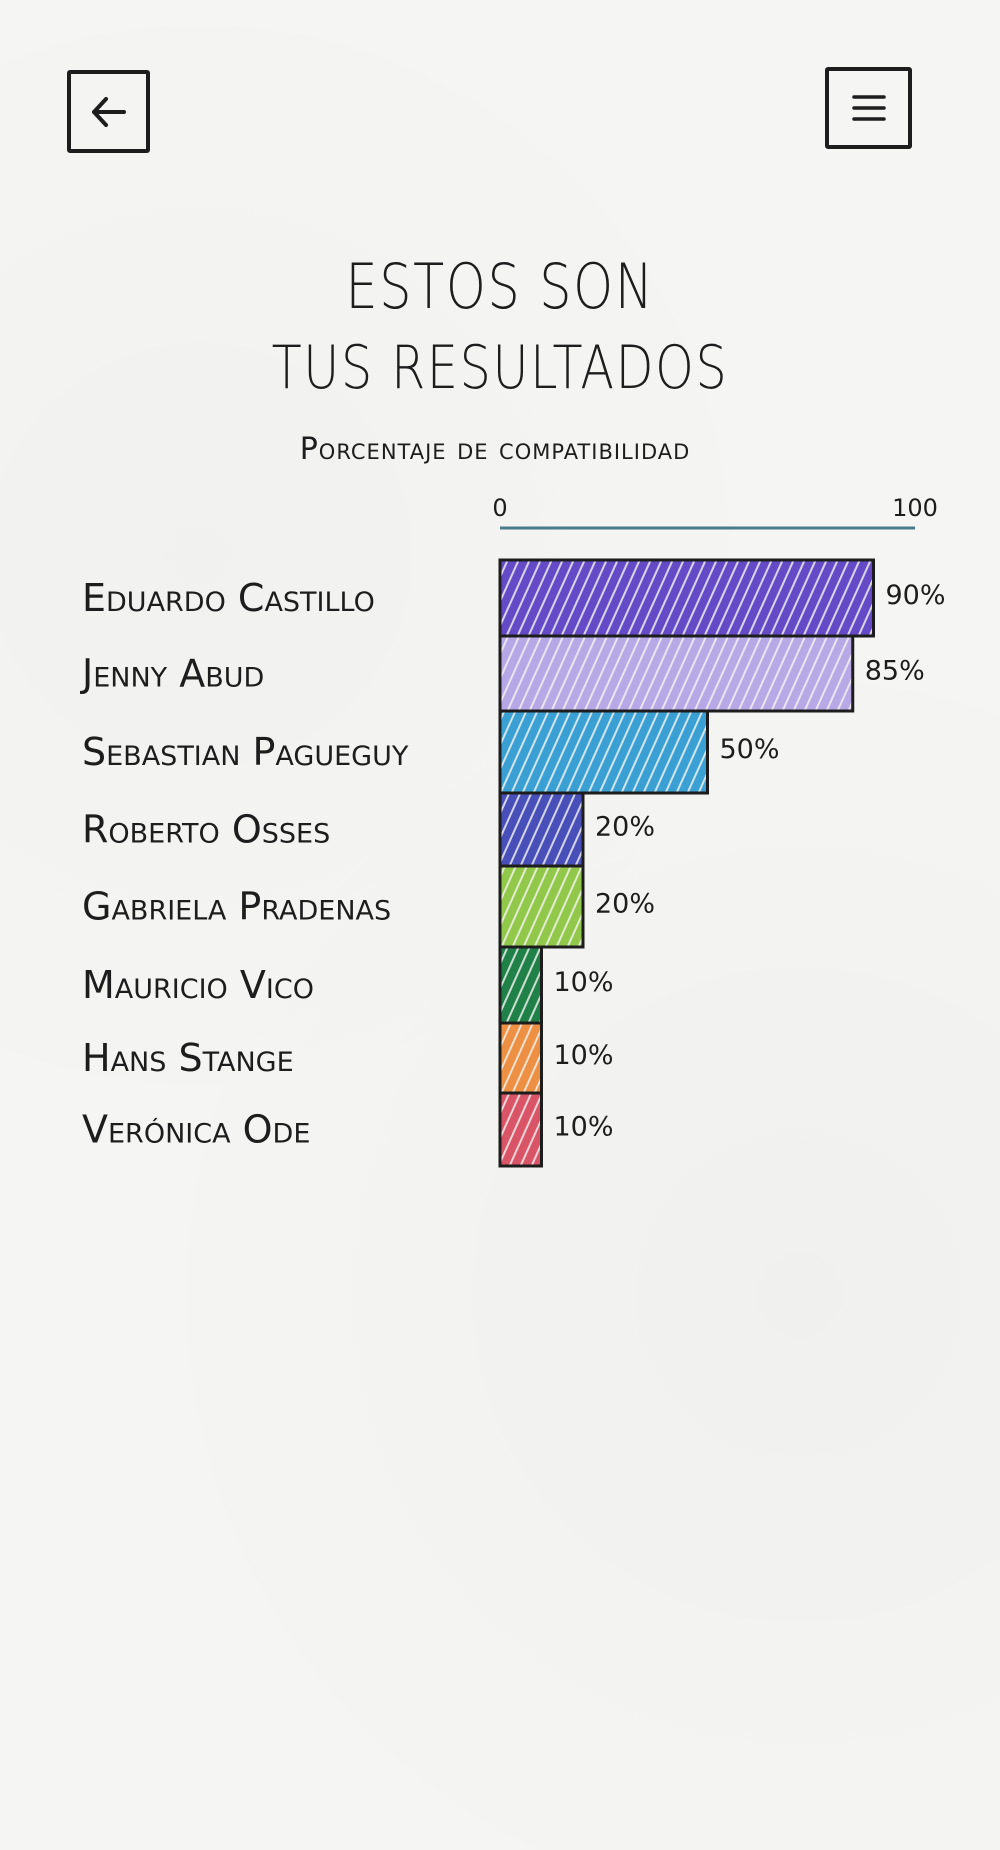  I want to click on bar-category-label: Hans Stange, so click(188, 1058).